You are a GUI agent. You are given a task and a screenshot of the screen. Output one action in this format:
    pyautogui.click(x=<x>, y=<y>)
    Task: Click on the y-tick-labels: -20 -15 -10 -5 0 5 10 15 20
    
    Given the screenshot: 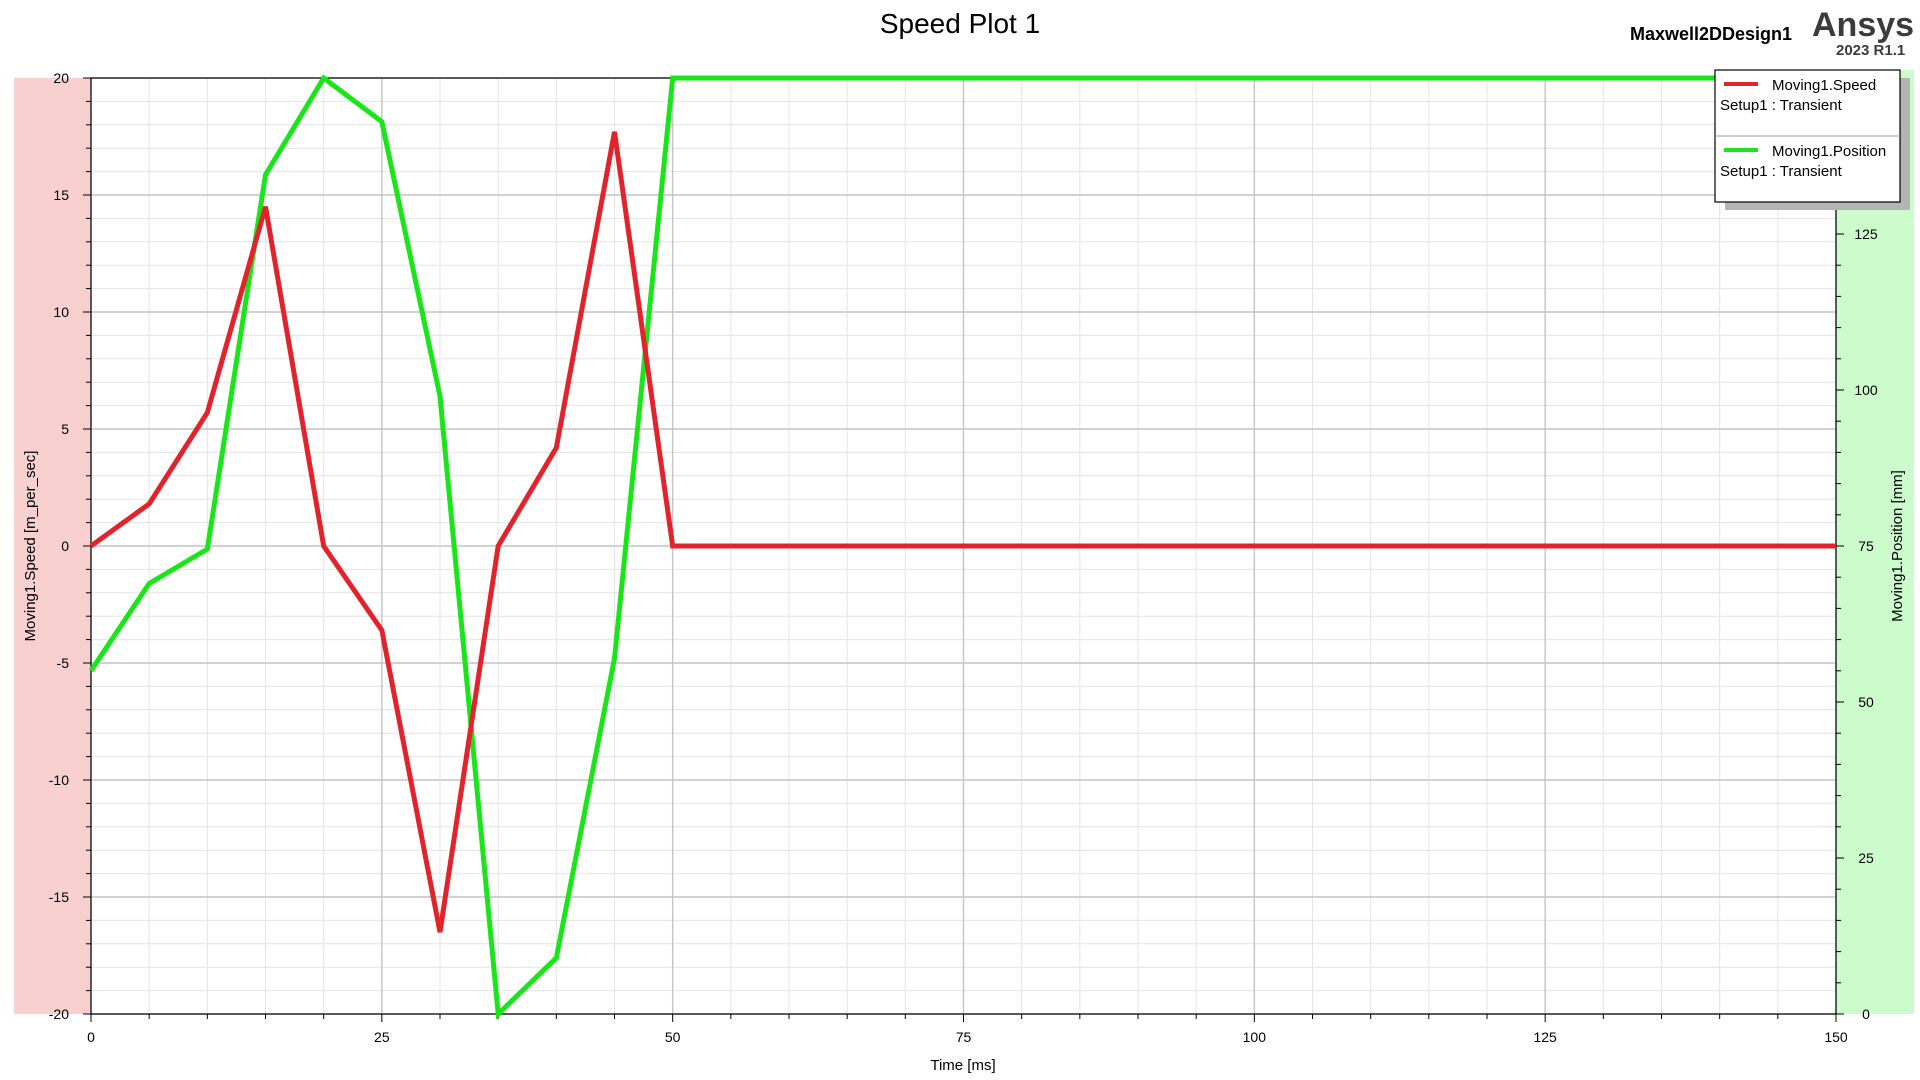 What is the action you would take?
    pyautogui.click(x=59, y=546)
    